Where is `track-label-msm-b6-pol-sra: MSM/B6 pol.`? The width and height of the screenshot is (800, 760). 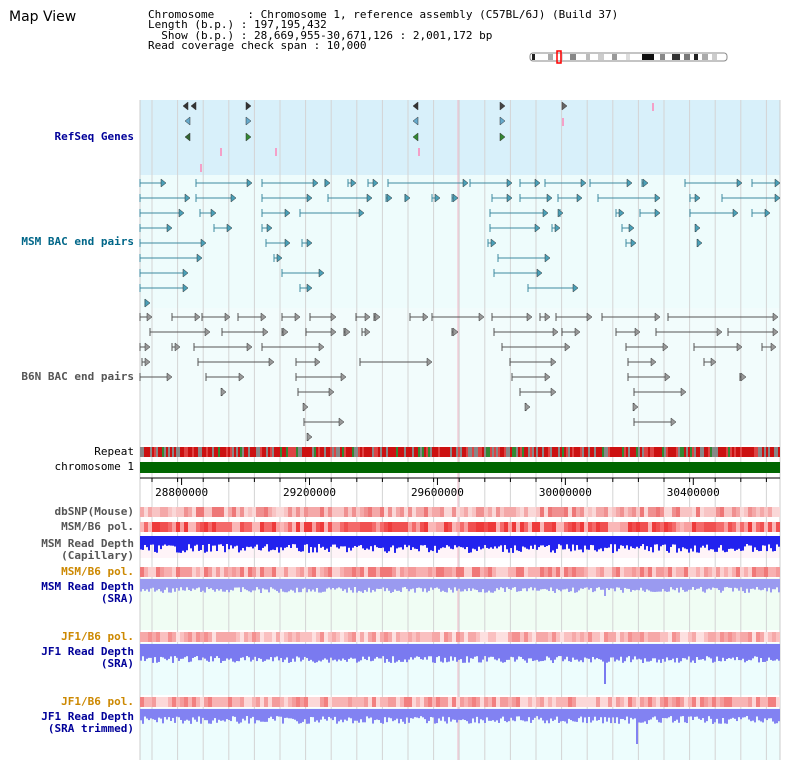
track-label-msm-b6-pol-sra: MSM/B6 pol. is located at coordinates (97, 571).